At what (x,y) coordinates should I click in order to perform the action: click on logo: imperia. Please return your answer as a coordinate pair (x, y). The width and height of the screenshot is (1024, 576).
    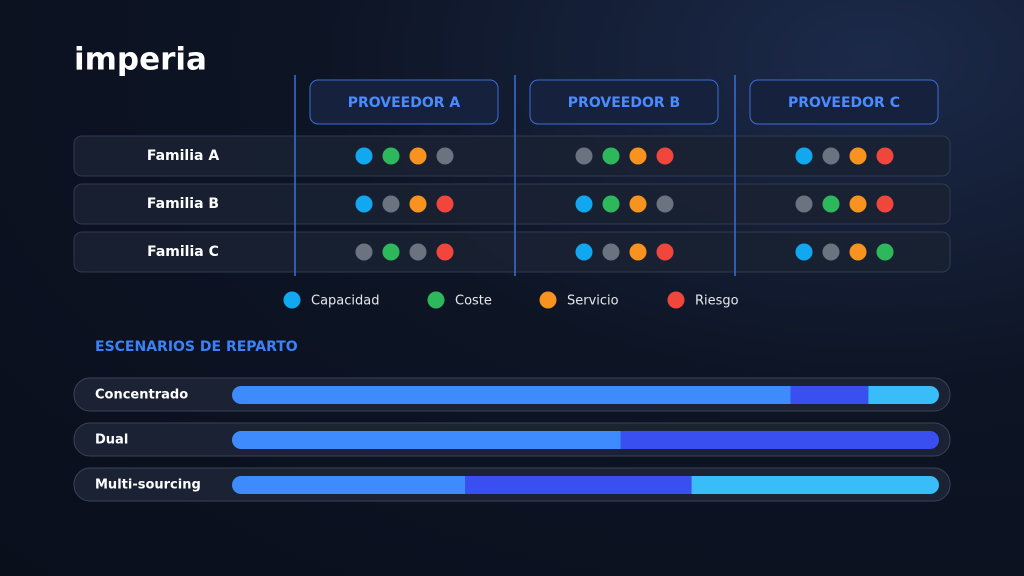
    Looking at the image, I should click on (140, 60).